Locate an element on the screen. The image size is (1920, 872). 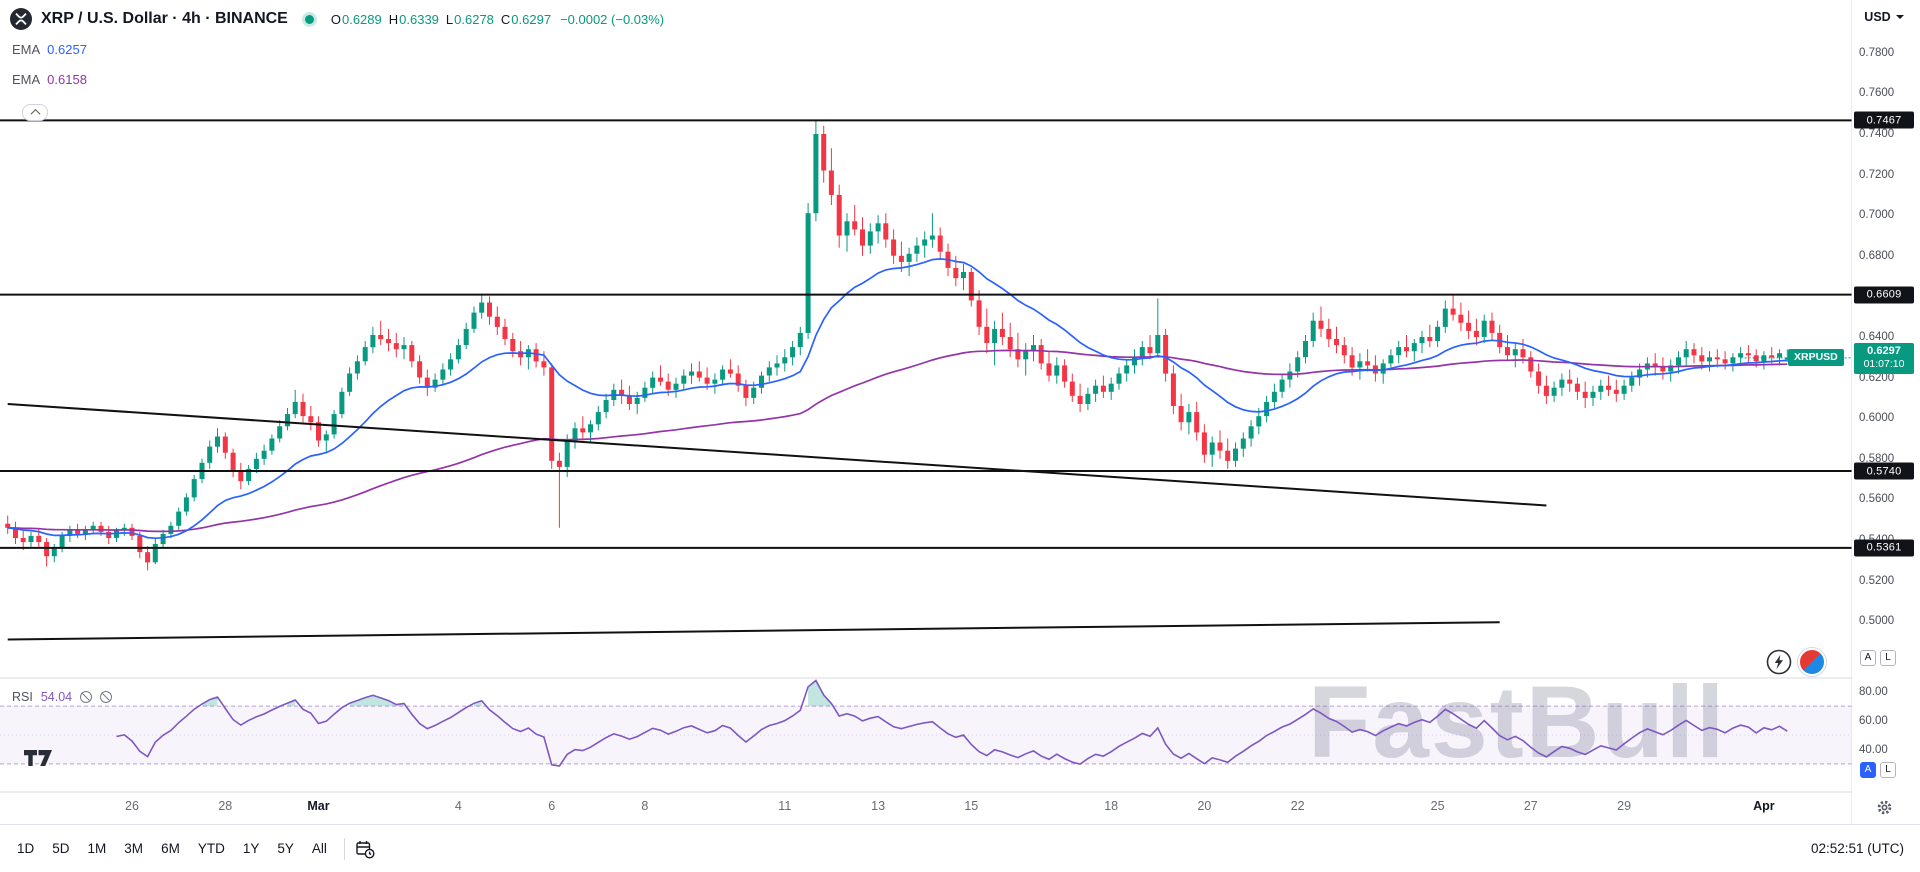
time-axis-label: 13 is located at coordinates (878, 806).